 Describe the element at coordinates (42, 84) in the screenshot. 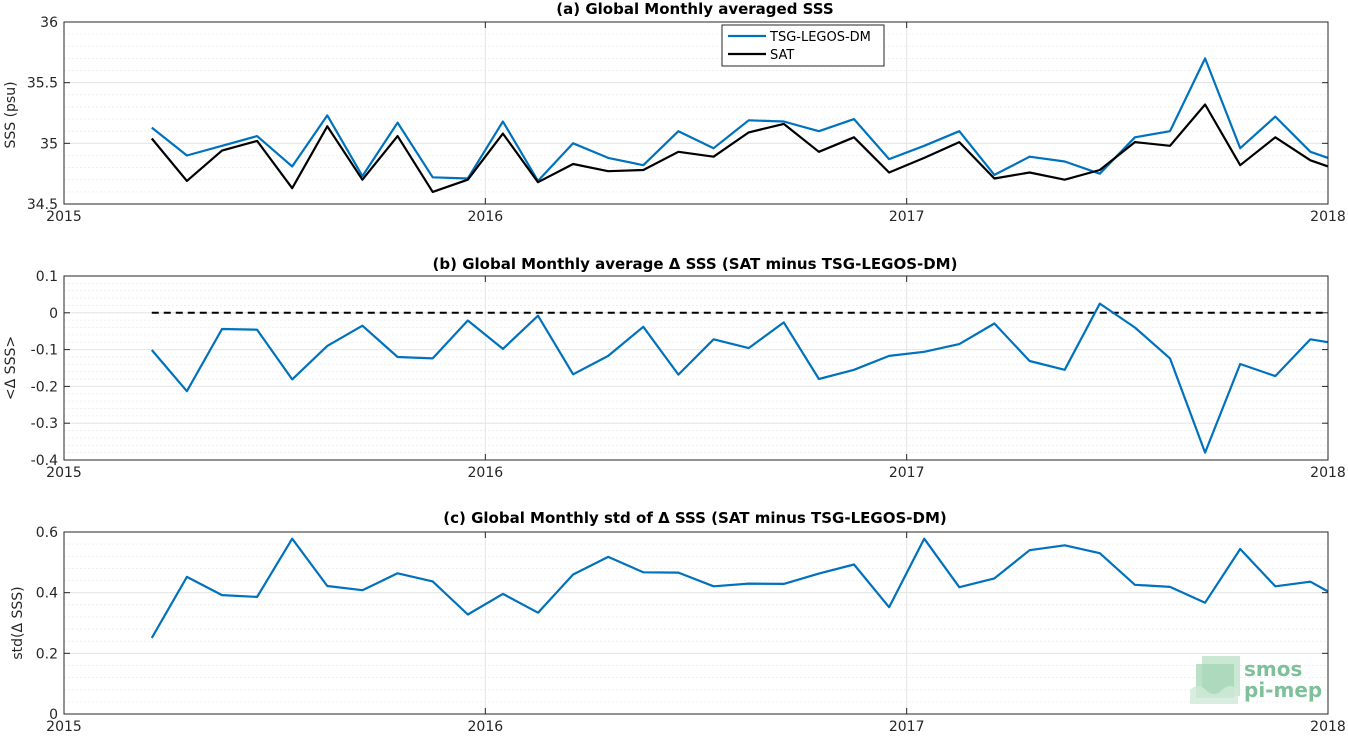

I see `panel-a-y-tick-label: 35.5` at that location.